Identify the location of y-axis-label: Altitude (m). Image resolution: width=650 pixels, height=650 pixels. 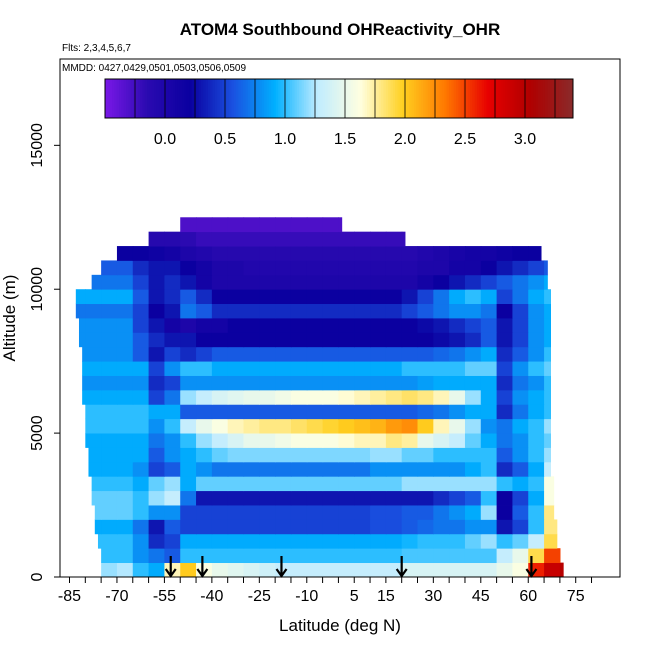
(9, 318).